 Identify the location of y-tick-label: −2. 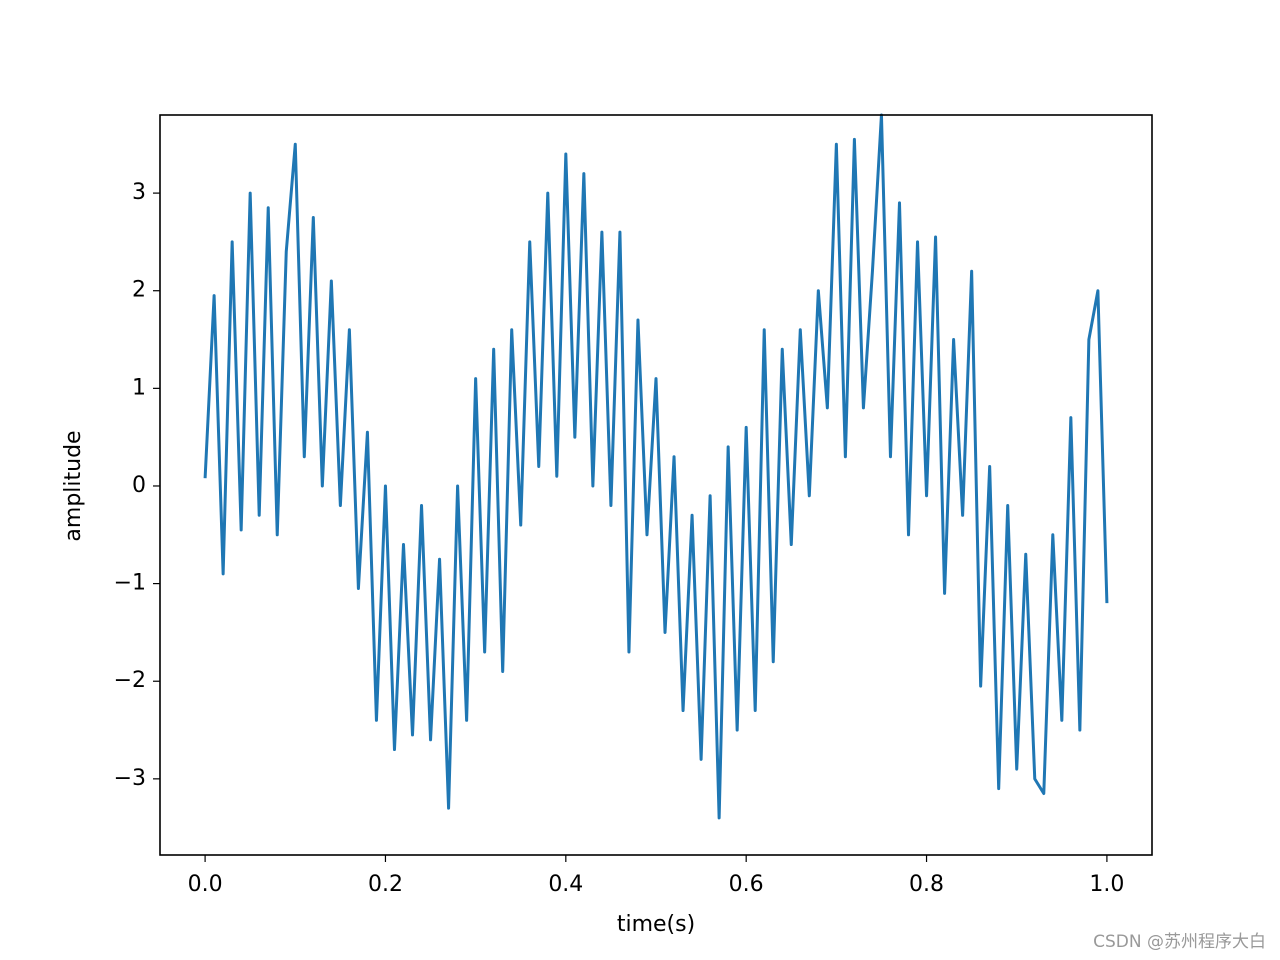
(130, 680).